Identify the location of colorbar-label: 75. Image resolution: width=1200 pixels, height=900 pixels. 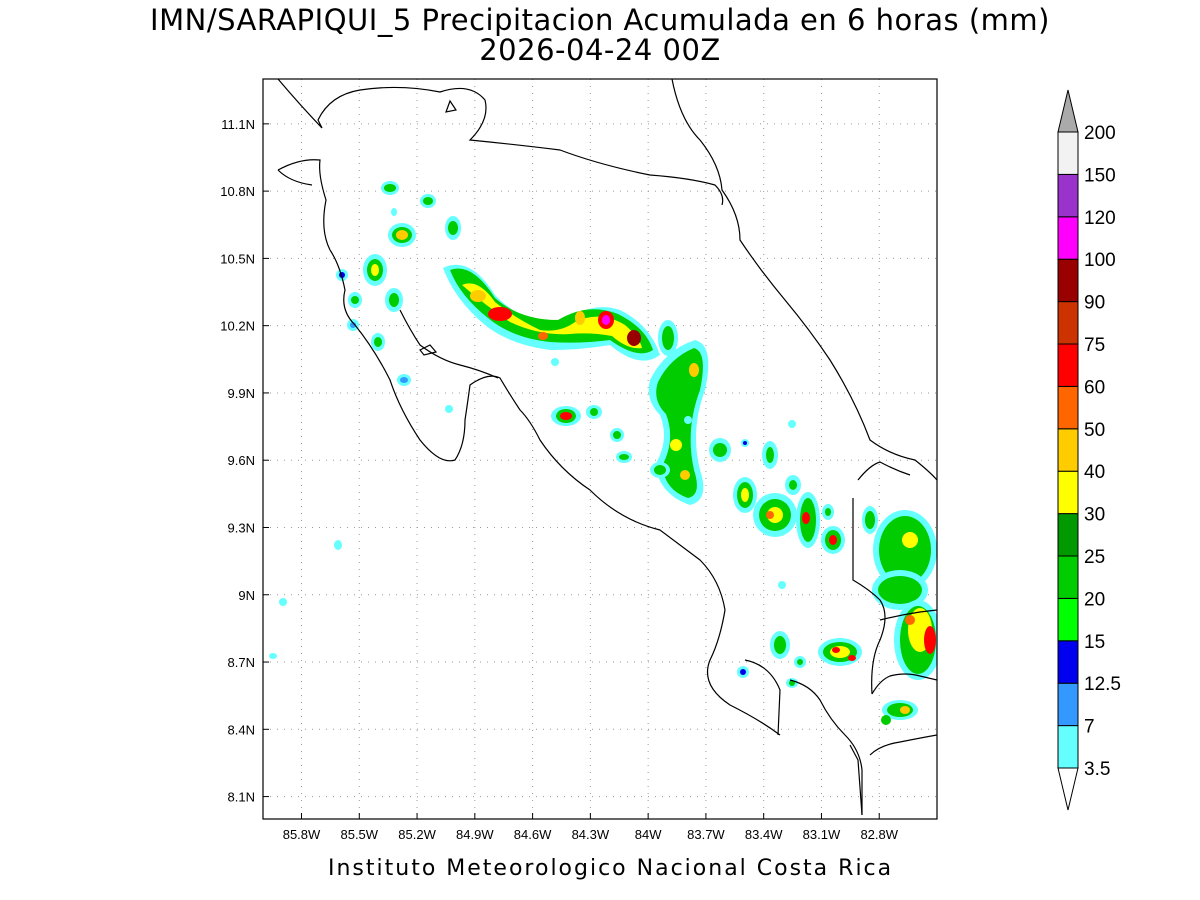
(1094, 345).